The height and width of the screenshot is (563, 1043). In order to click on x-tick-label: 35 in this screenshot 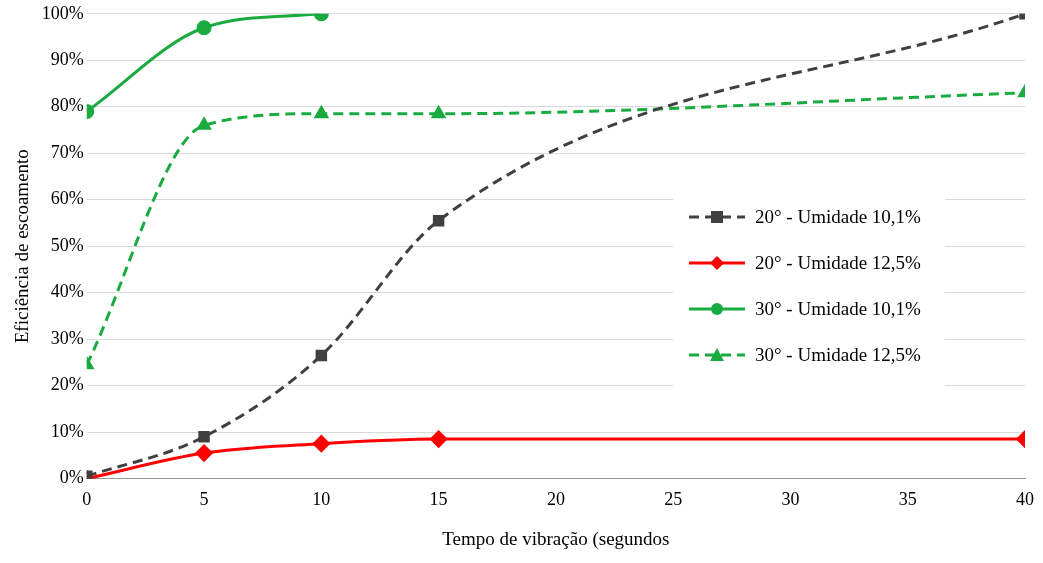, I will do `click(907, 499)`.